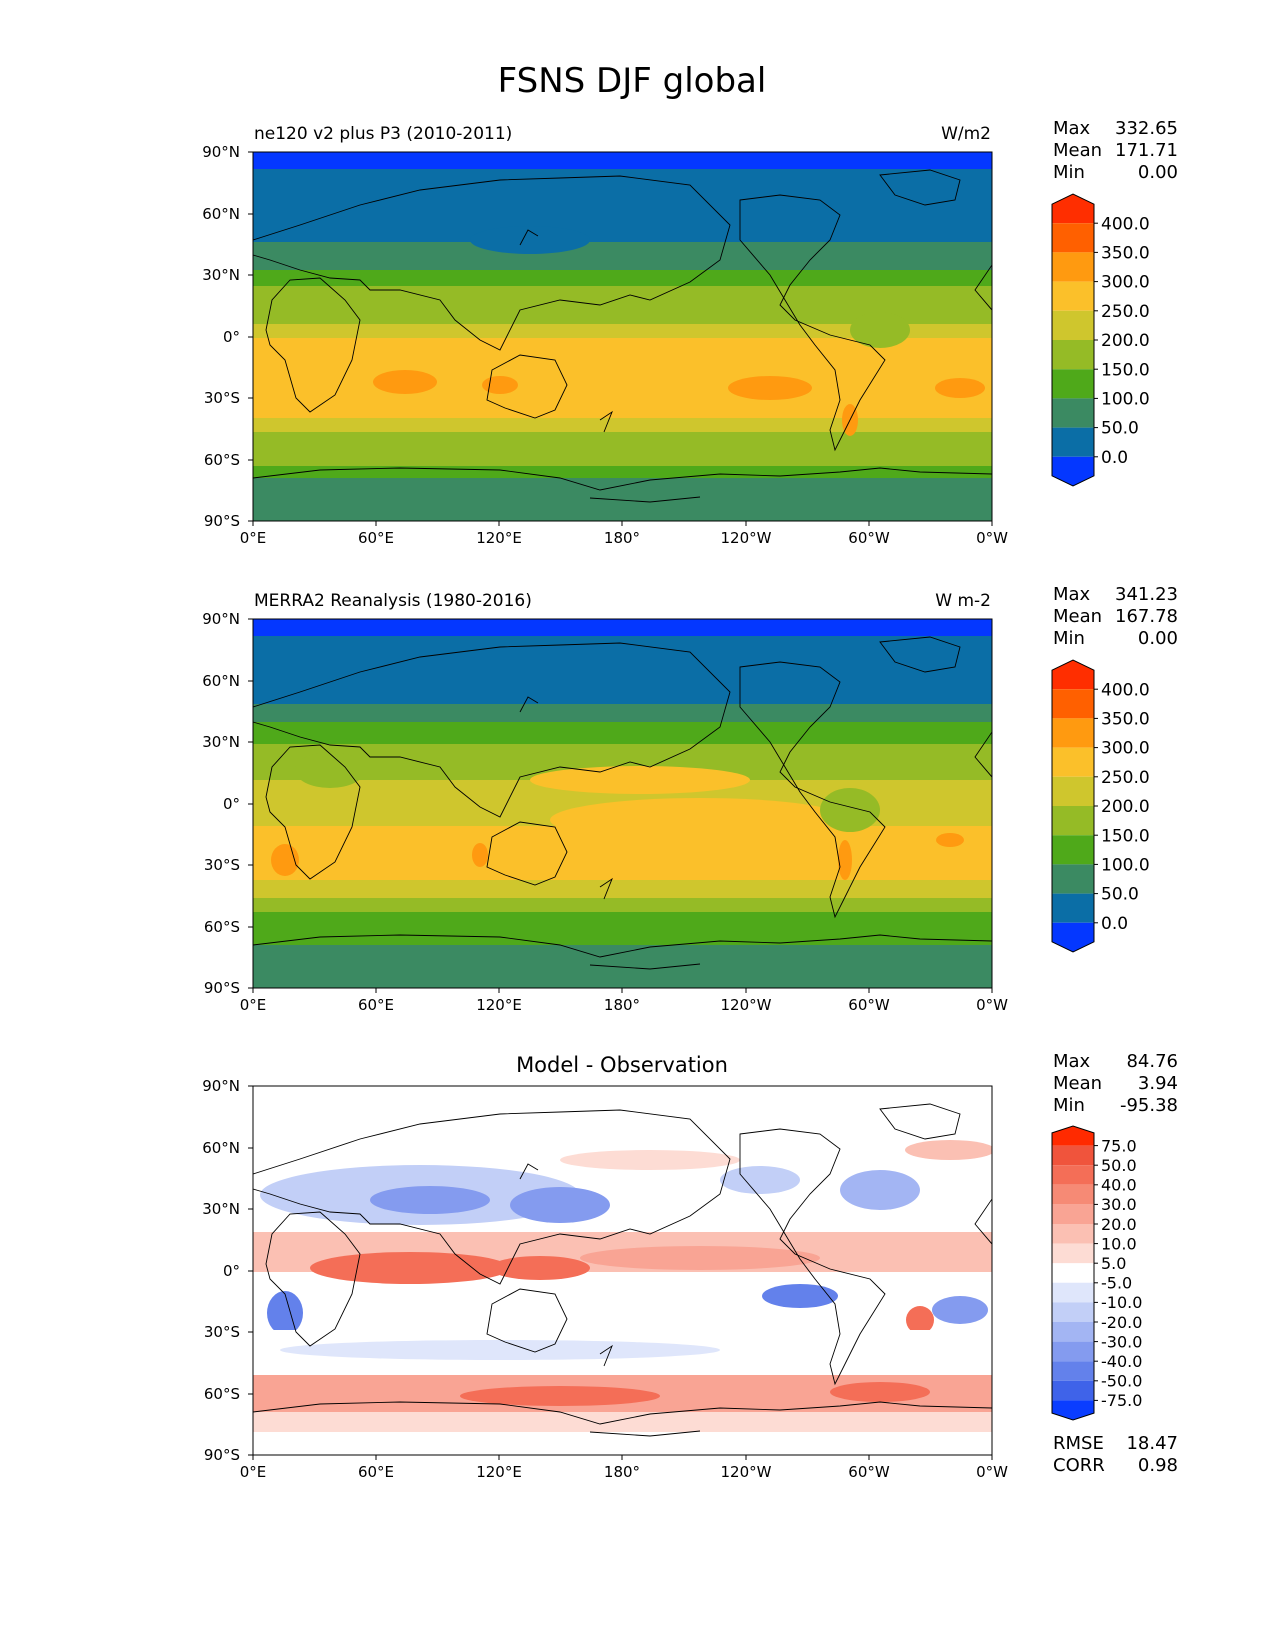 The height and width of the screenshot is (1650, 1275). Describe the element at coordinates (963, 601) in the screenshot. I see `panel-subtitle-right: W m-2` at that location.